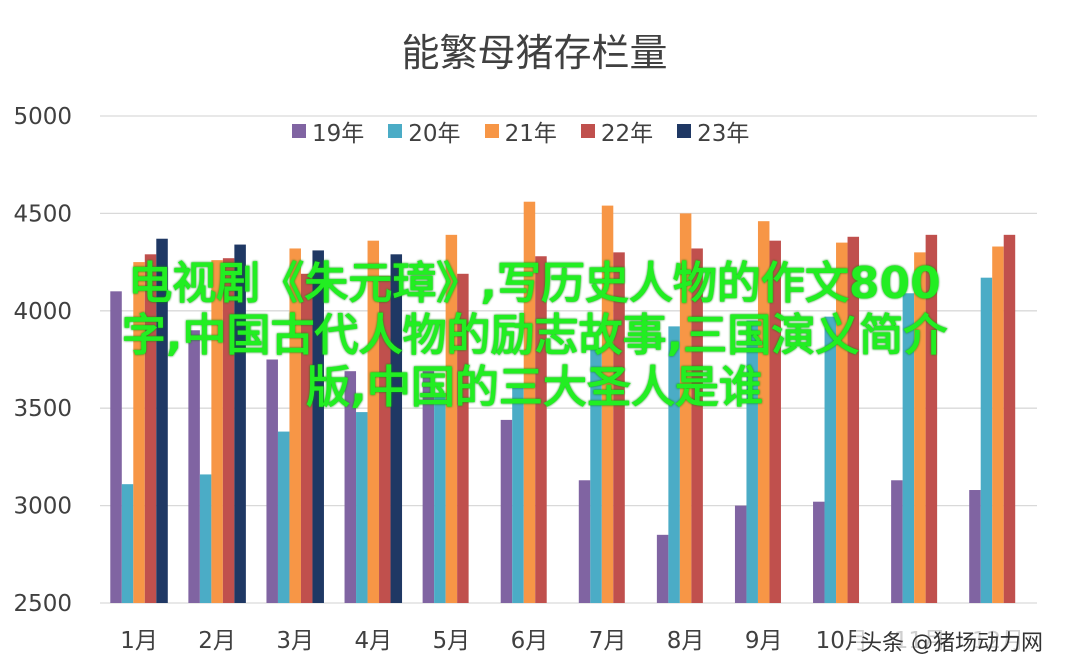  I want to click on overlay-line-3: 版,中国的三大圣人是谁, so click(534, 387).